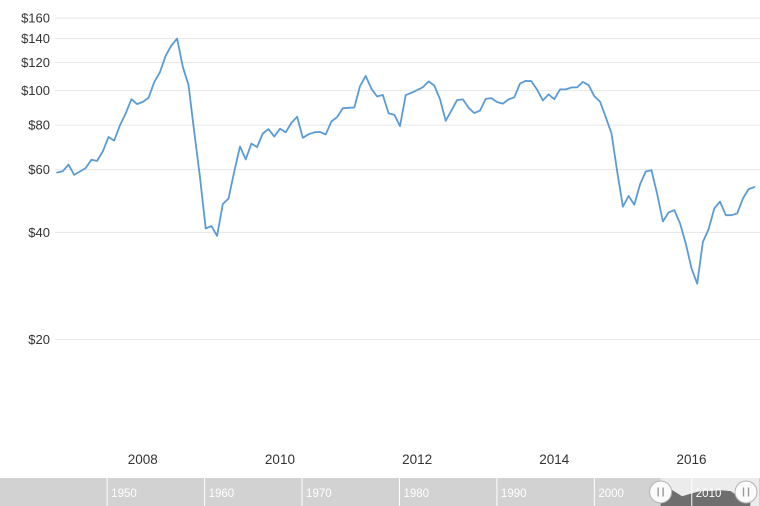  Describe the element at coordinates (124, 494) in the screenshot. I see `nav-decade-label: 1950` at that location.